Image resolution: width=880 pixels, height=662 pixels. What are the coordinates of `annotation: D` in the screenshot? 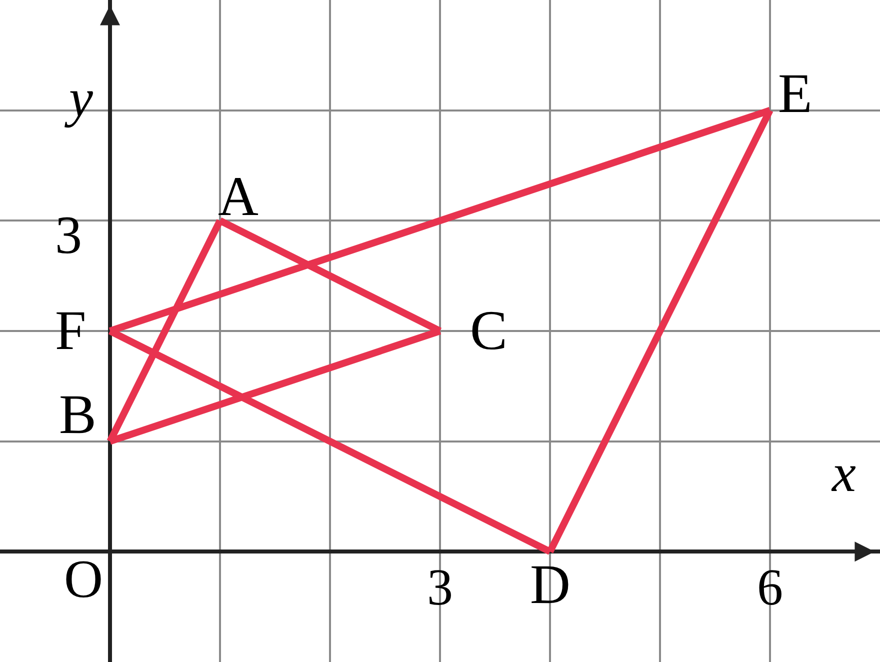 It's located at (550, 585).